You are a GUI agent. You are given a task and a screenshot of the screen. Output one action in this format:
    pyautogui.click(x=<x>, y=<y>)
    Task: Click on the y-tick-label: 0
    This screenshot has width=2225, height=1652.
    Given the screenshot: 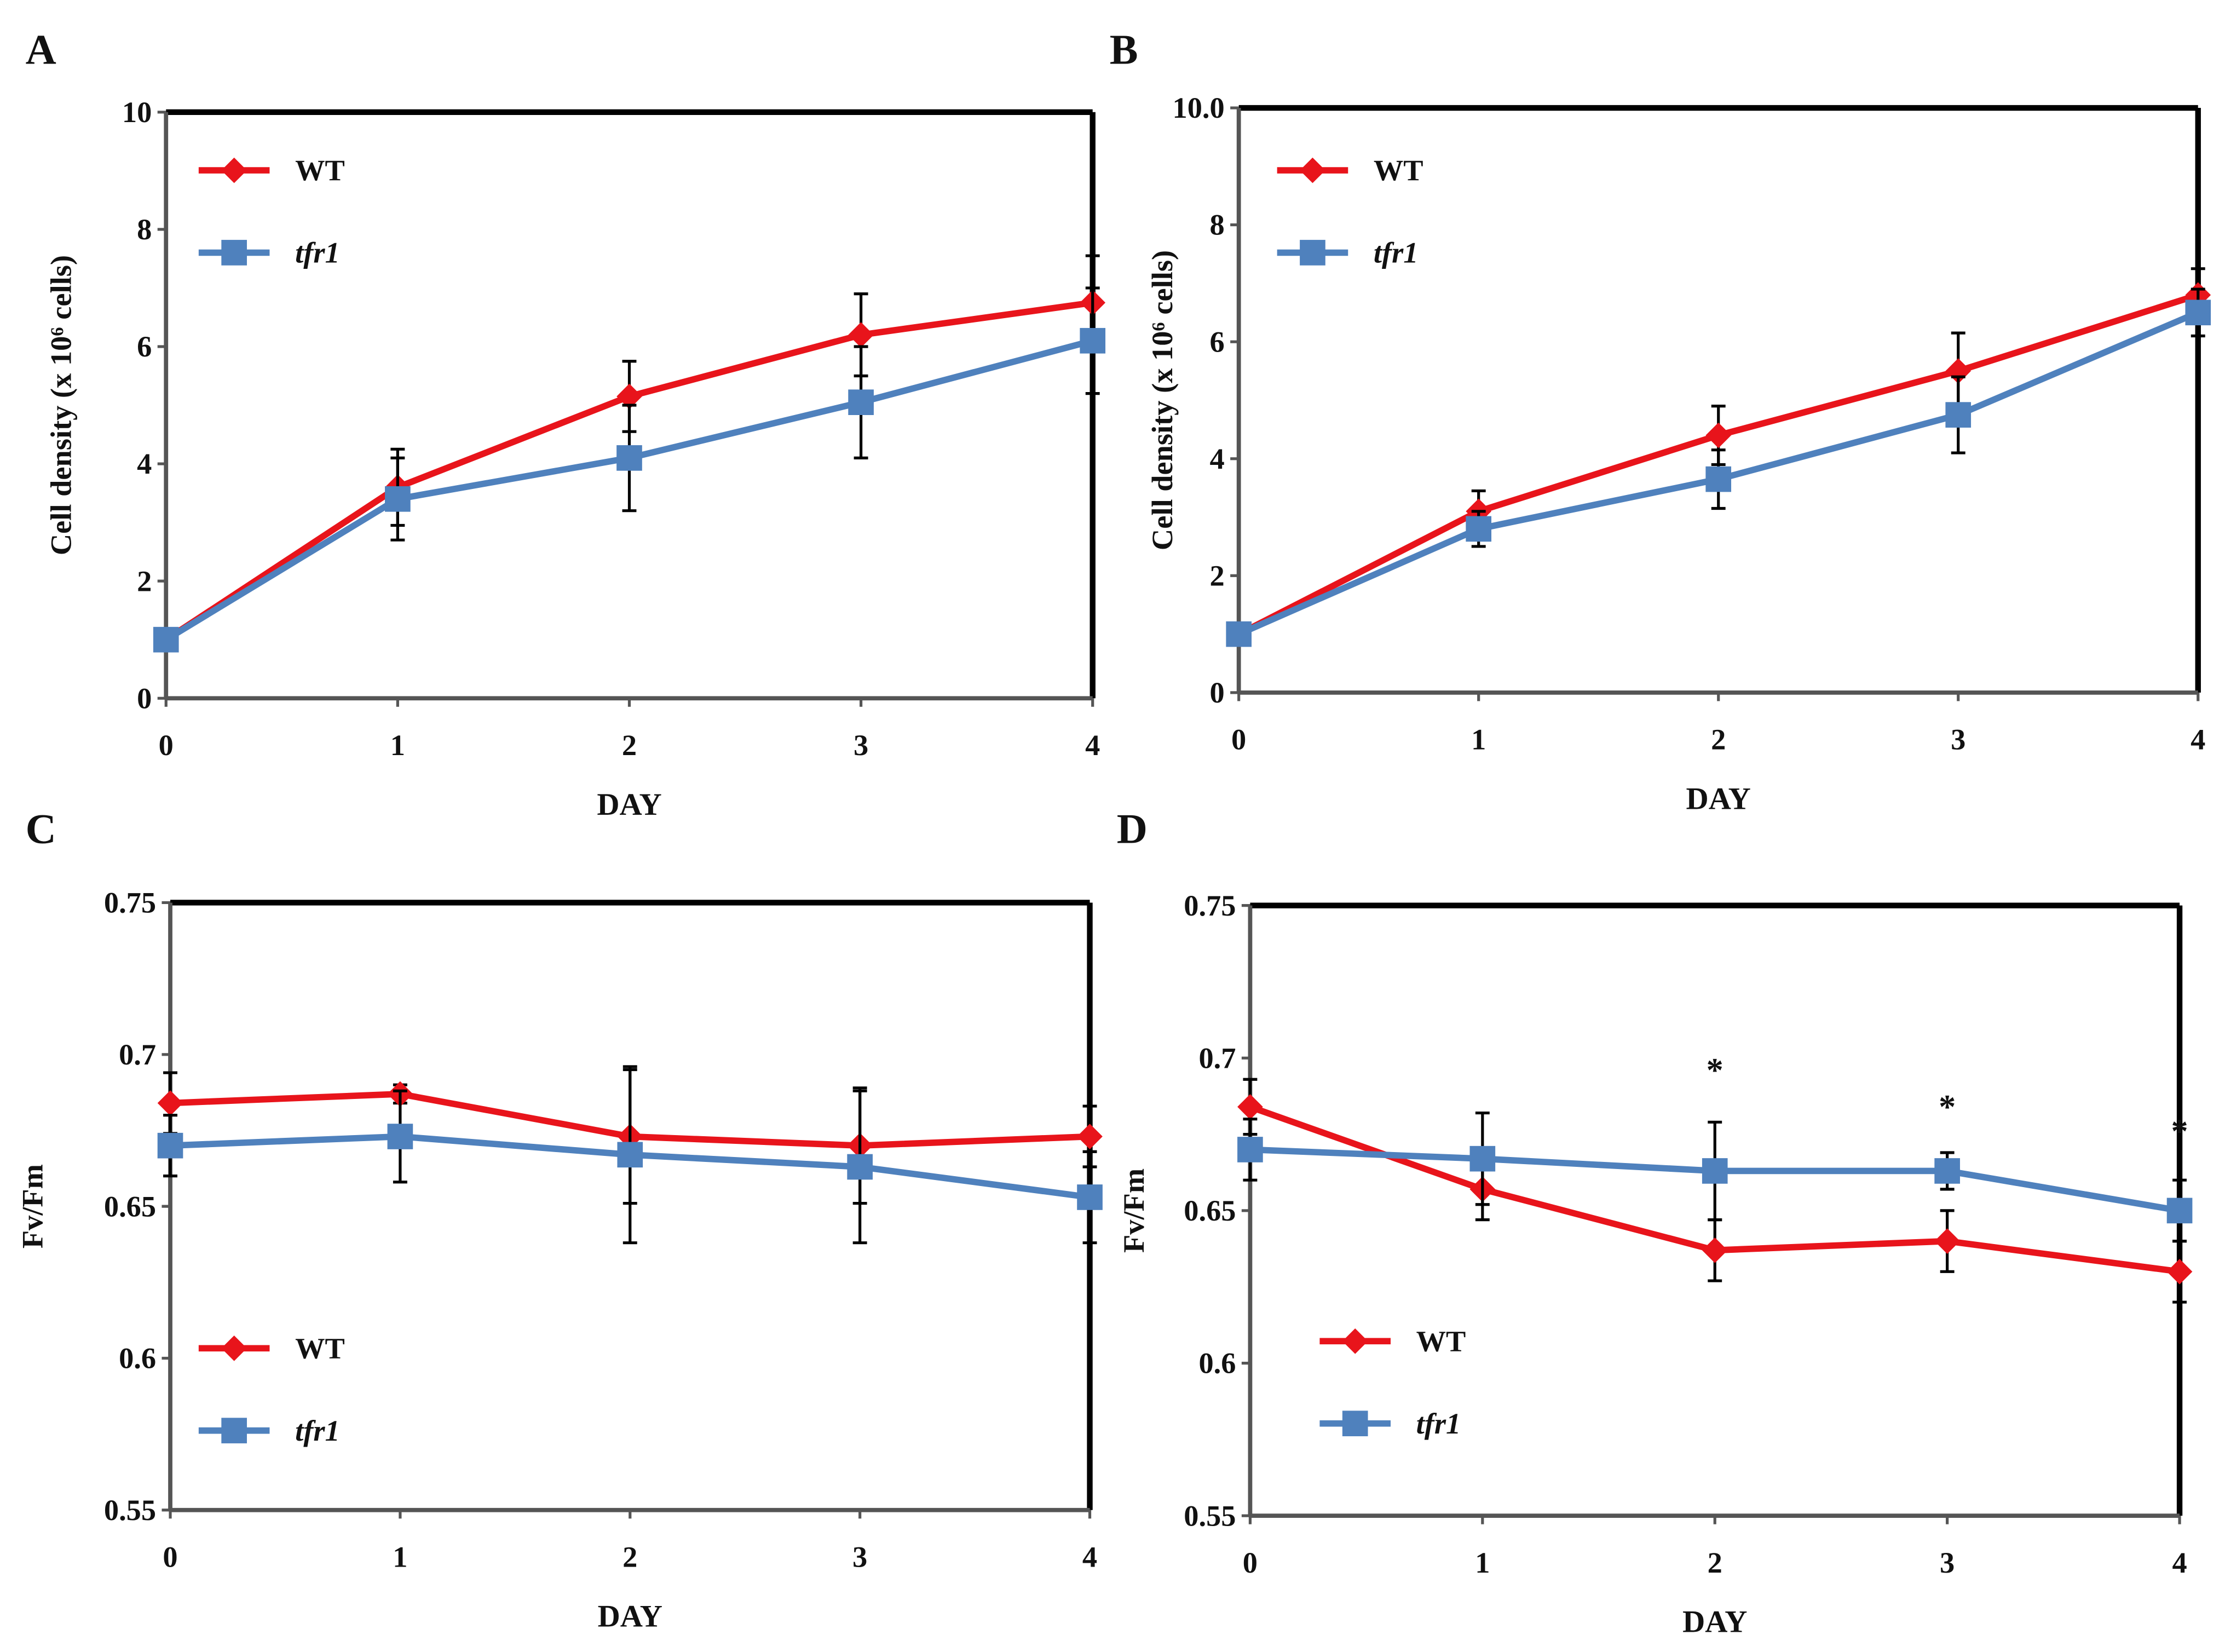 What is the action you would take?
    pyautogui.click(x=1217, y=693)
    